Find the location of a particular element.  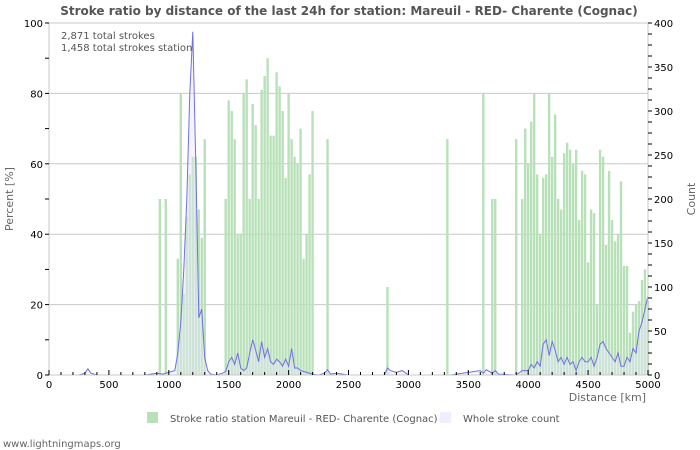

x-axis-label: Distance [km] is located at coordinates (607, 397).